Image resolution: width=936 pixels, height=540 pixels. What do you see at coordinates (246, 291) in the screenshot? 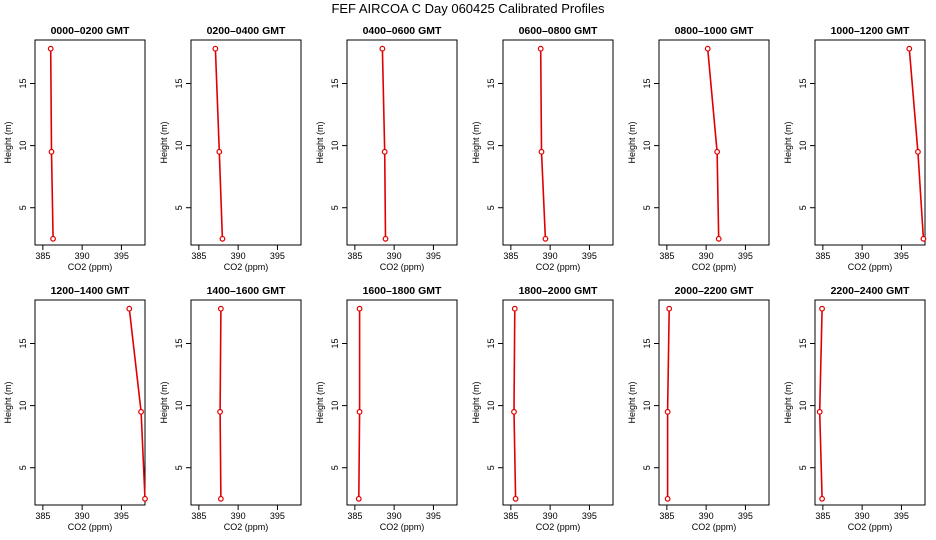
I see `panel-title: 1400–1600 GMT` at bounding box center [246, 291].